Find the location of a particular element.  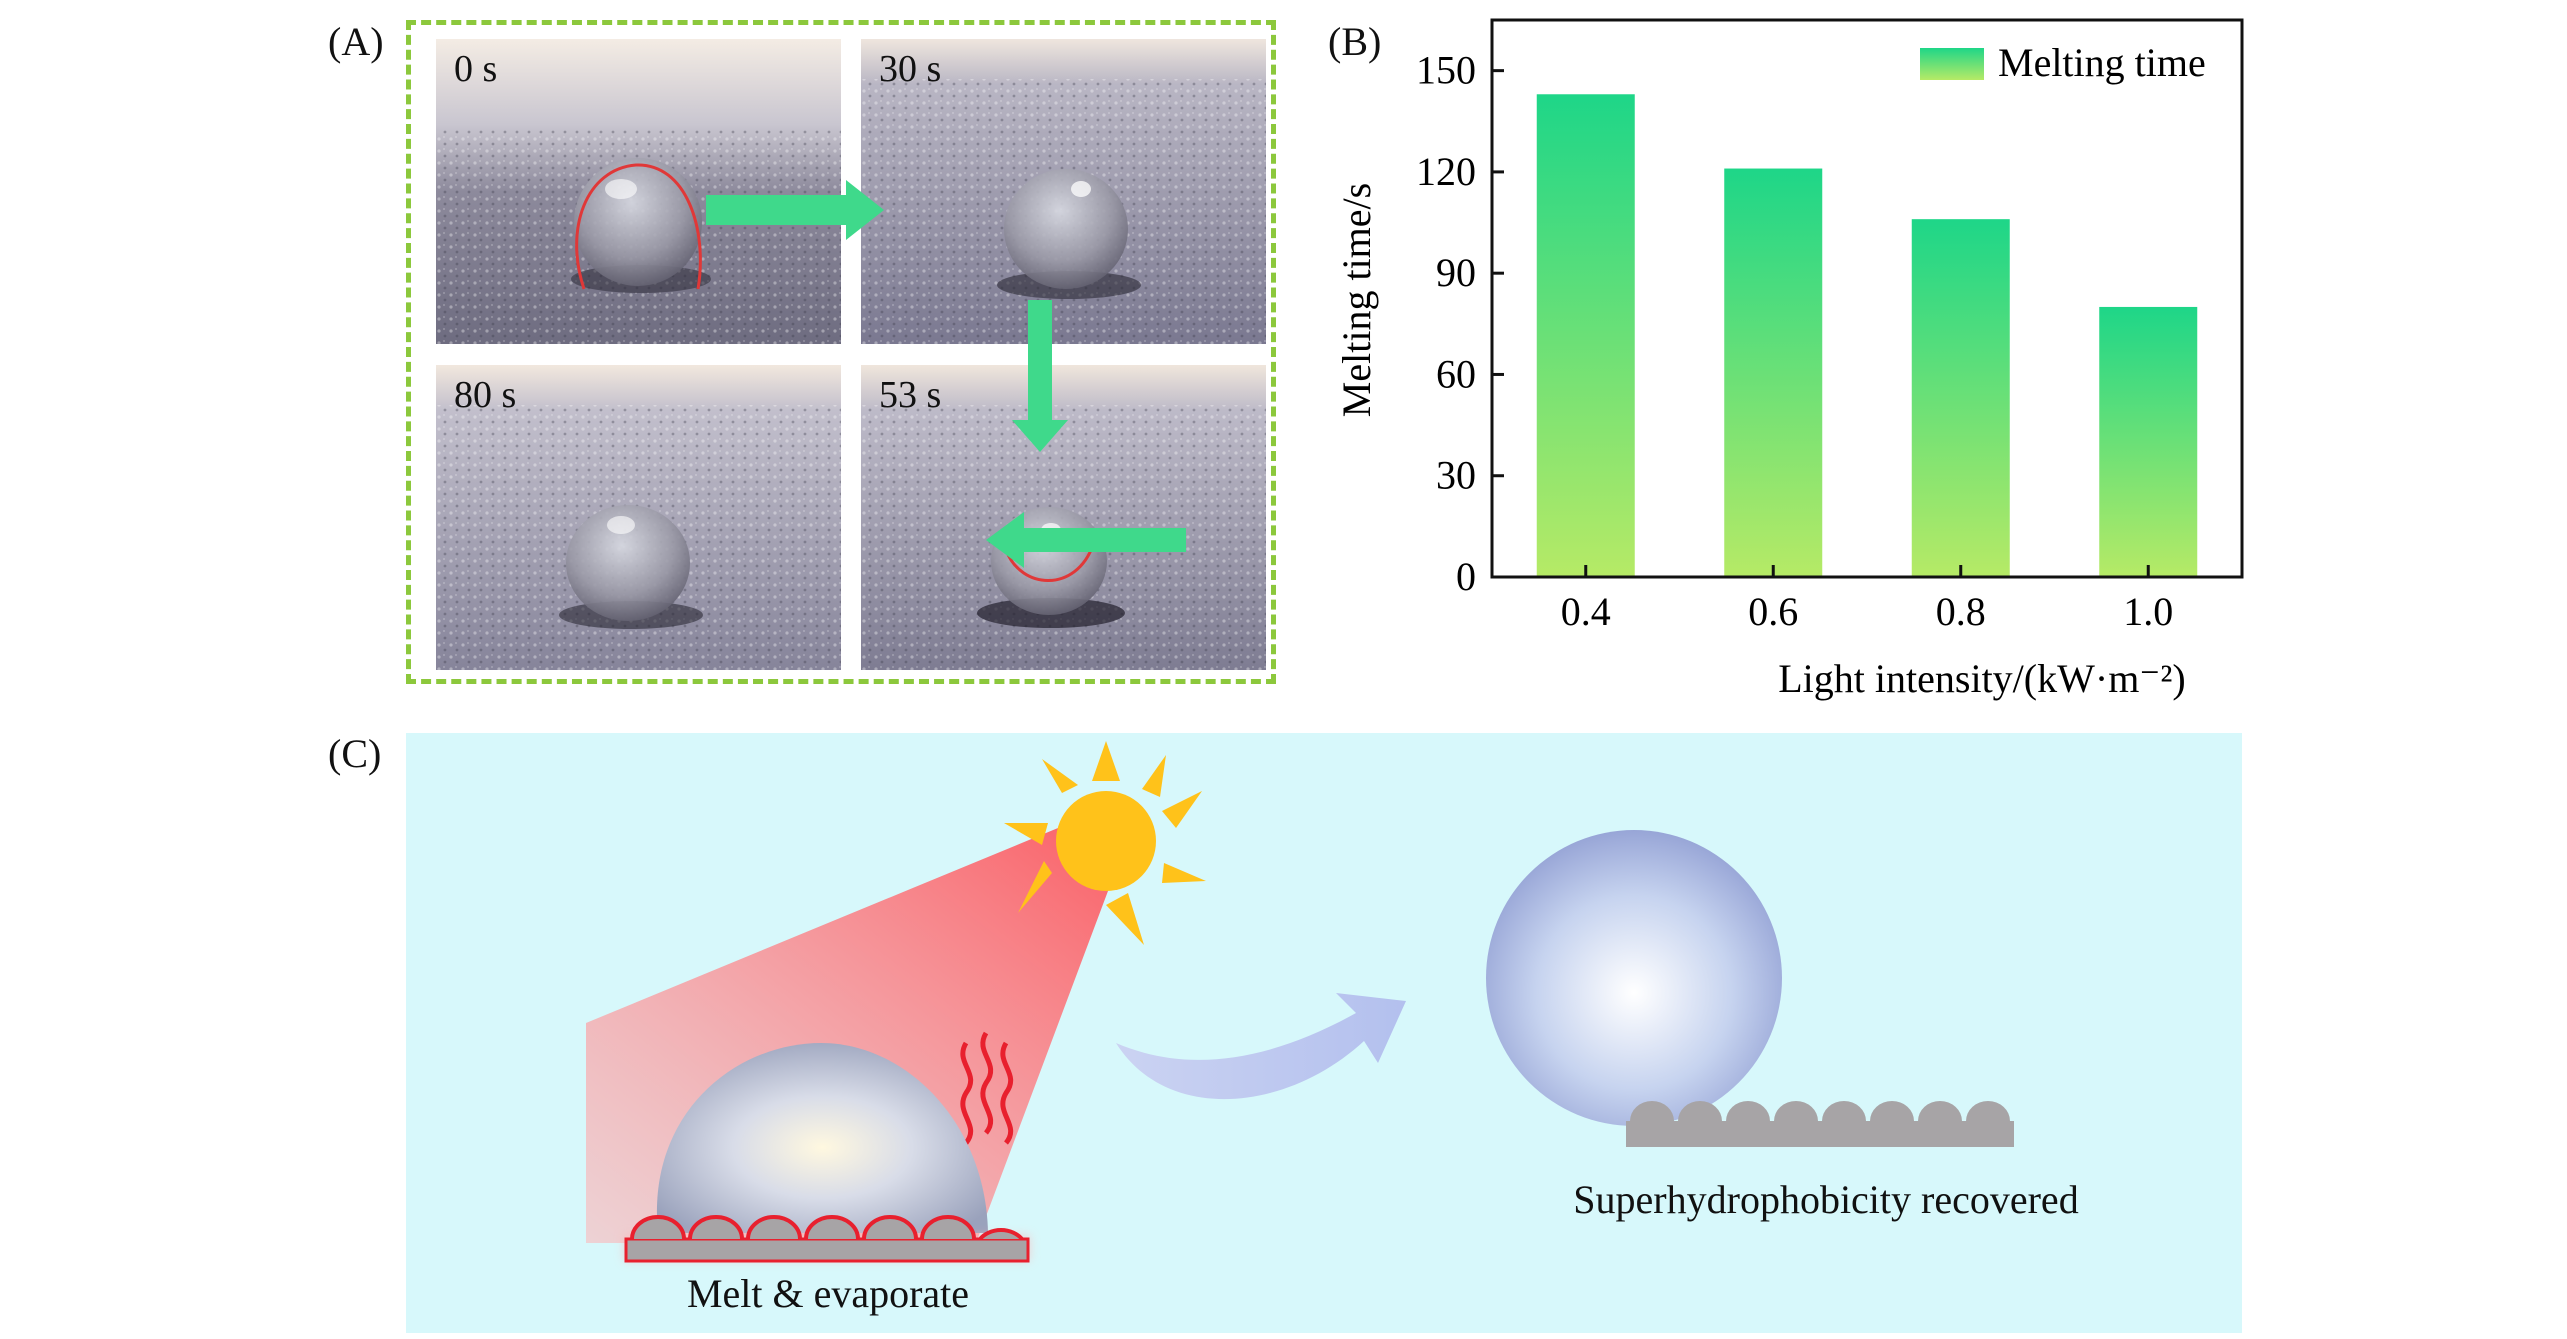

frame-time-label: 0 s is located at coordinates (476, 69).